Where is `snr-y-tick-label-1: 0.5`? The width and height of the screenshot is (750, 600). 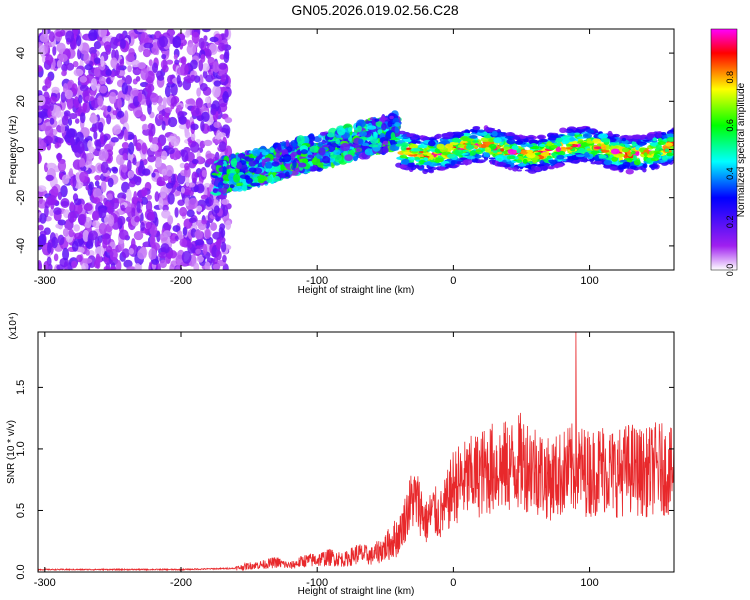 snr-y-tick-label-1: 0.5 is located at coordinates (21, 510).